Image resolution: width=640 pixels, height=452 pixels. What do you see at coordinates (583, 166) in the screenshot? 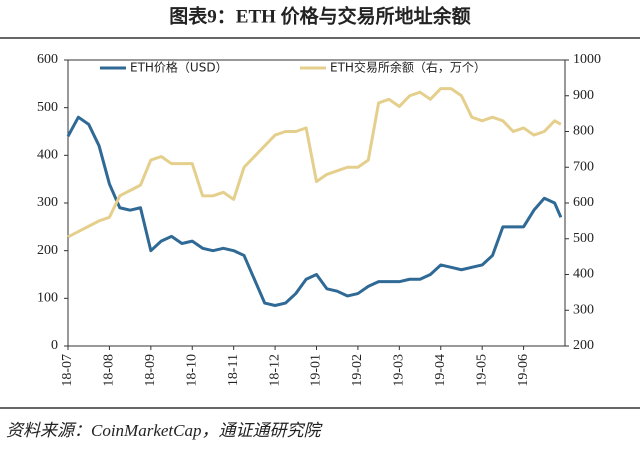
I see `y2-tick-label: 700` at bounding box center [583, 166].